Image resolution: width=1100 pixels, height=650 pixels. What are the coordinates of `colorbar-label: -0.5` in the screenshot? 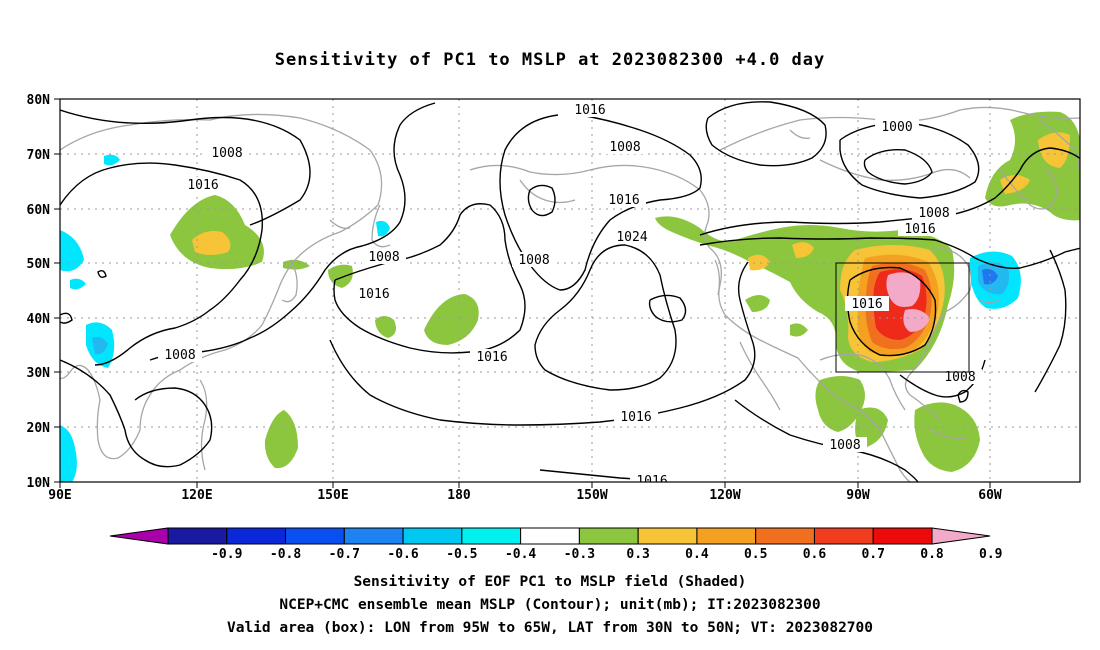 It's located at (461, 554).